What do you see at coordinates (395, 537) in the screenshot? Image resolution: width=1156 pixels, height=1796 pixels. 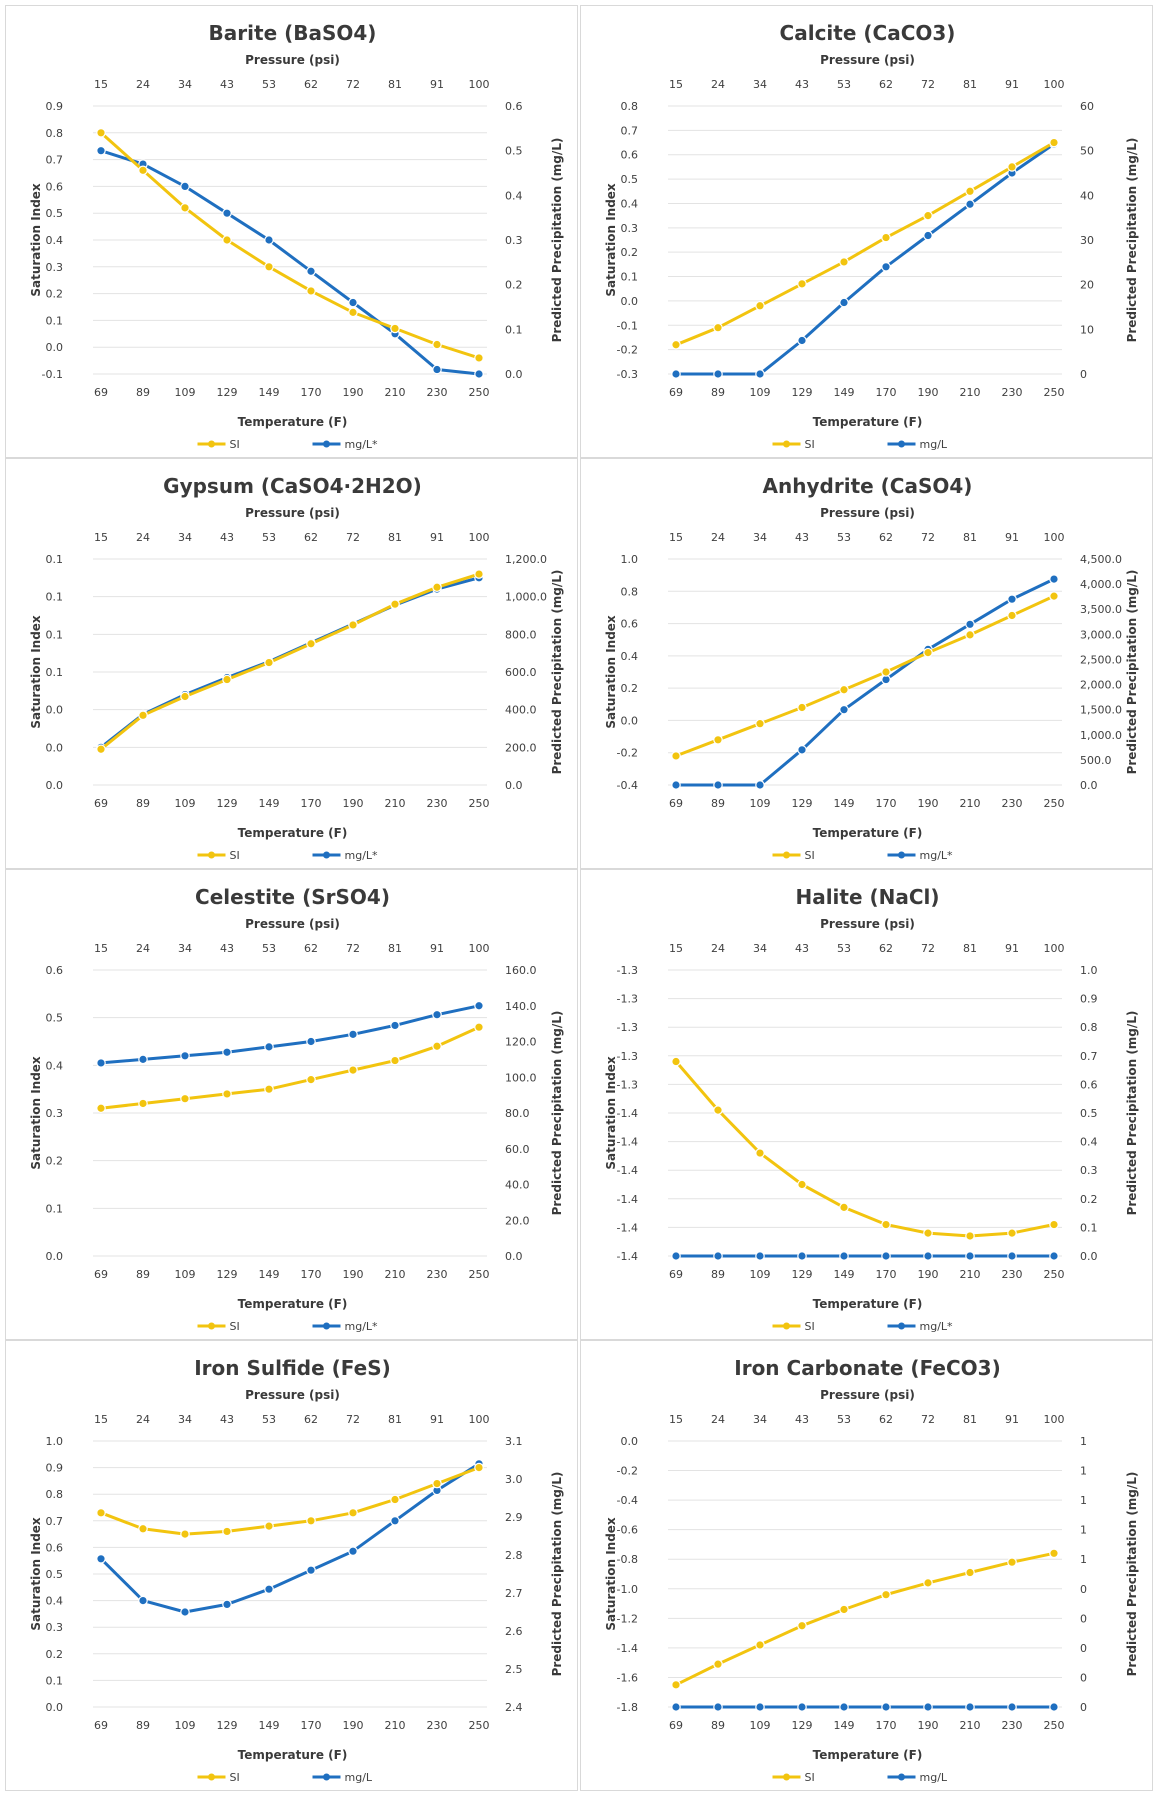 I see `pressure-tick-label: 81` at bounding box center [395, 537].